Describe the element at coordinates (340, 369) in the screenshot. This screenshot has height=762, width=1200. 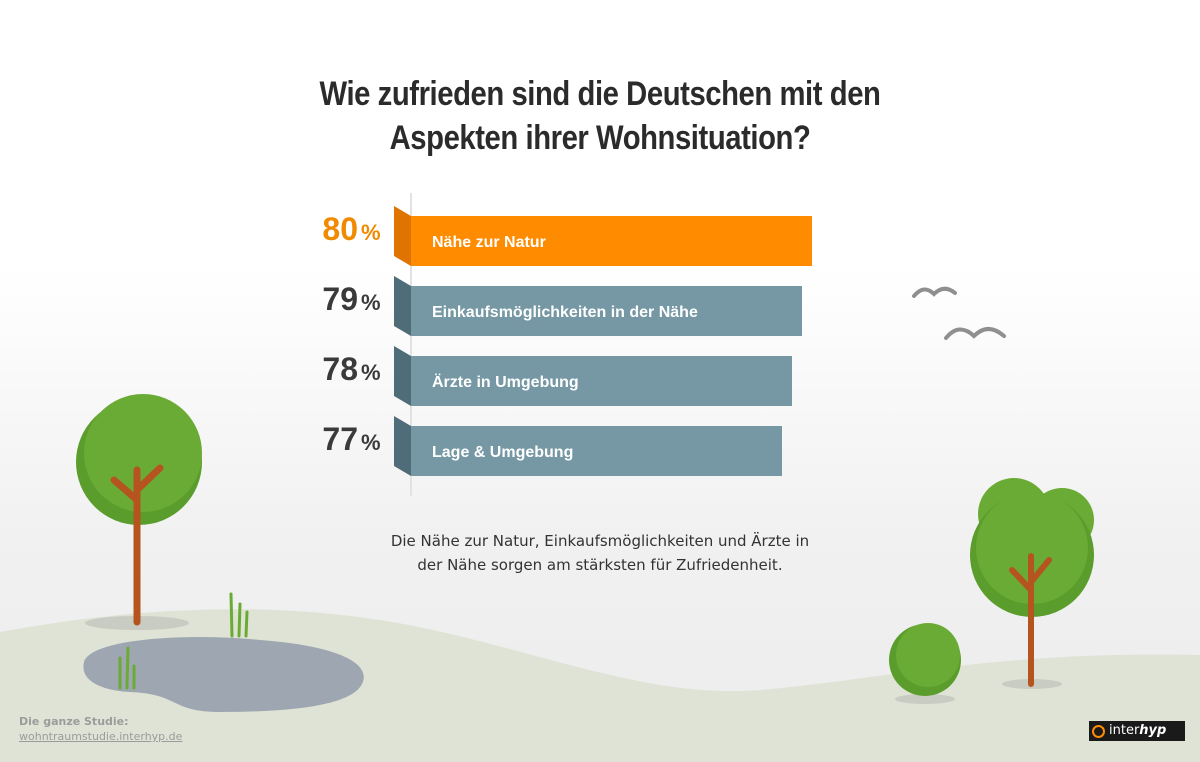
I see `value-label: 78` at that location.